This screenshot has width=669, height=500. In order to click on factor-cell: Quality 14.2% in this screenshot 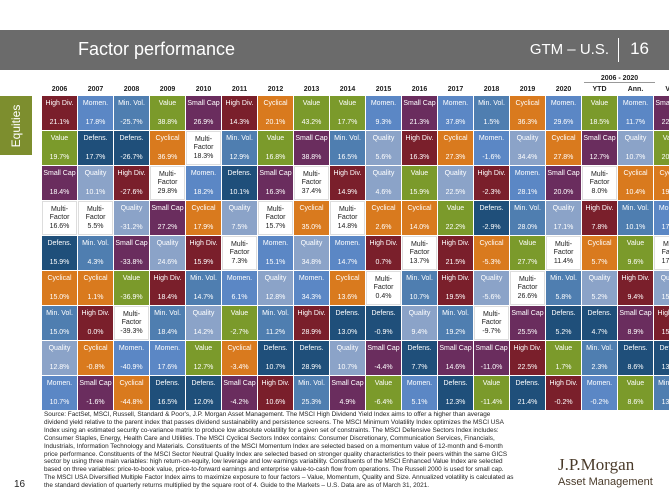, I will do `click(203, 323)`.